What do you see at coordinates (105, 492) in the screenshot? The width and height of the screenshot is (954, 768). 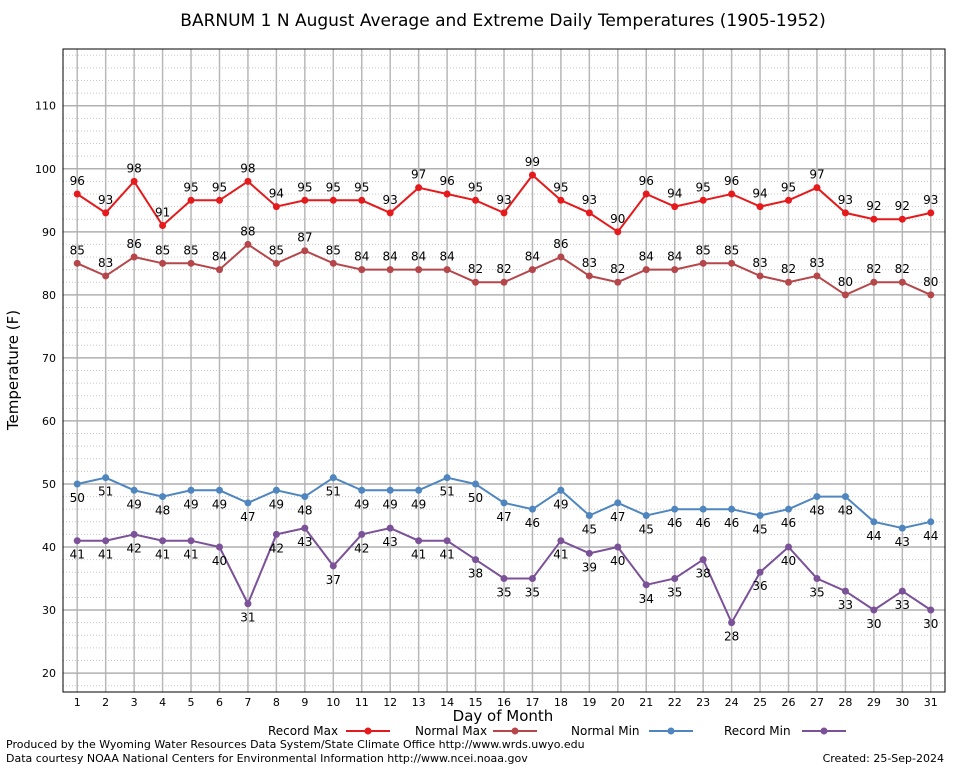 I see `normal-min-data-label: 51` at bounding box center [105, 492].